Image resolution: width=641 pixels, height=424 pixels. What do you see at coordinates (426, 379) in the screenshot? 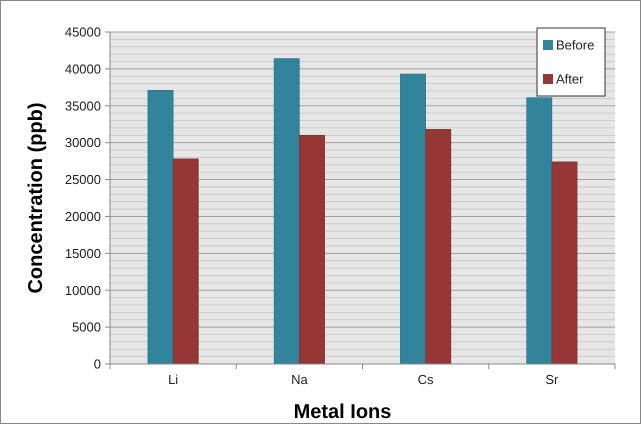
I see `x-tick-label: Cs` at bounding box center [426, 379].